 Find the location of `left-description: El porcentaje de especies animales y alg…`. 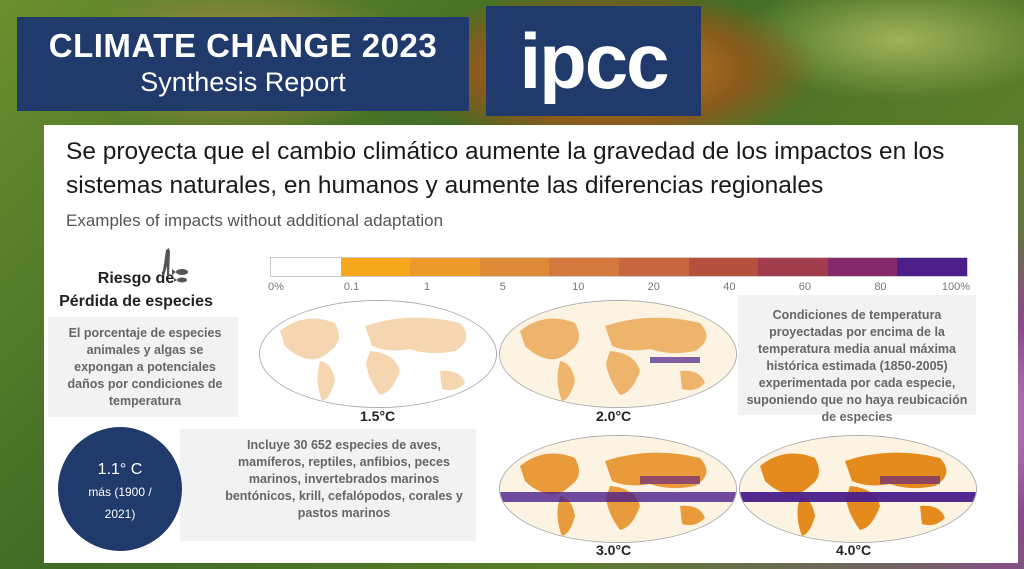

left-description: El porcentaje de especies animales y alg… is located at coordinates (145, 367).